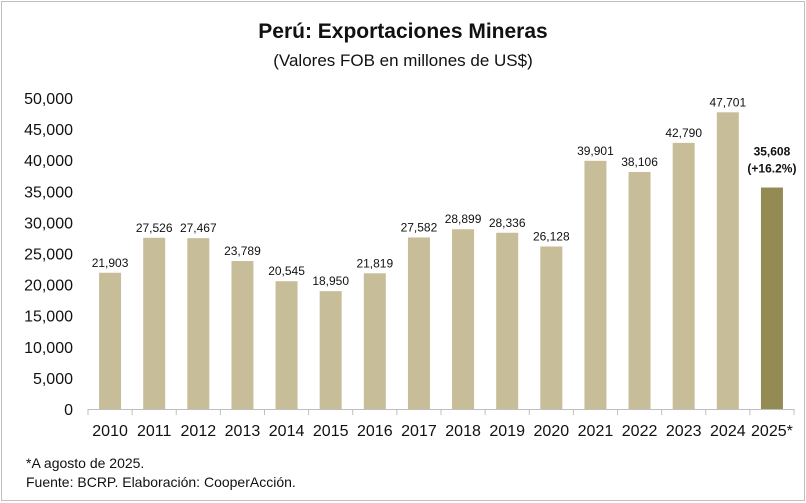 The image size is (806, 503). I want to click on data-label: 21,819, so click(374, 263).